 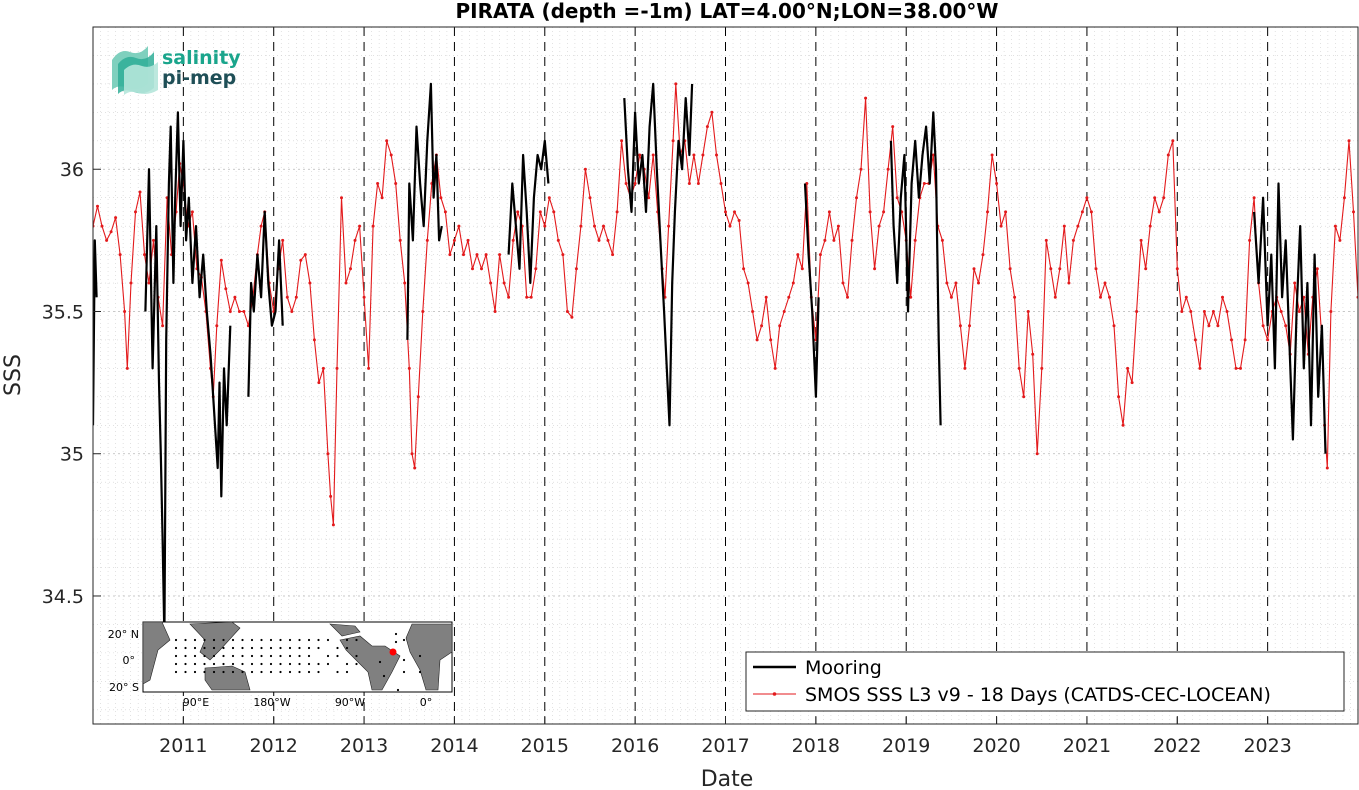 What do you see at coordinates (13, 375) in the screenshot?
I see `y-axis-label: SSS` at bounding box center [13, 375].